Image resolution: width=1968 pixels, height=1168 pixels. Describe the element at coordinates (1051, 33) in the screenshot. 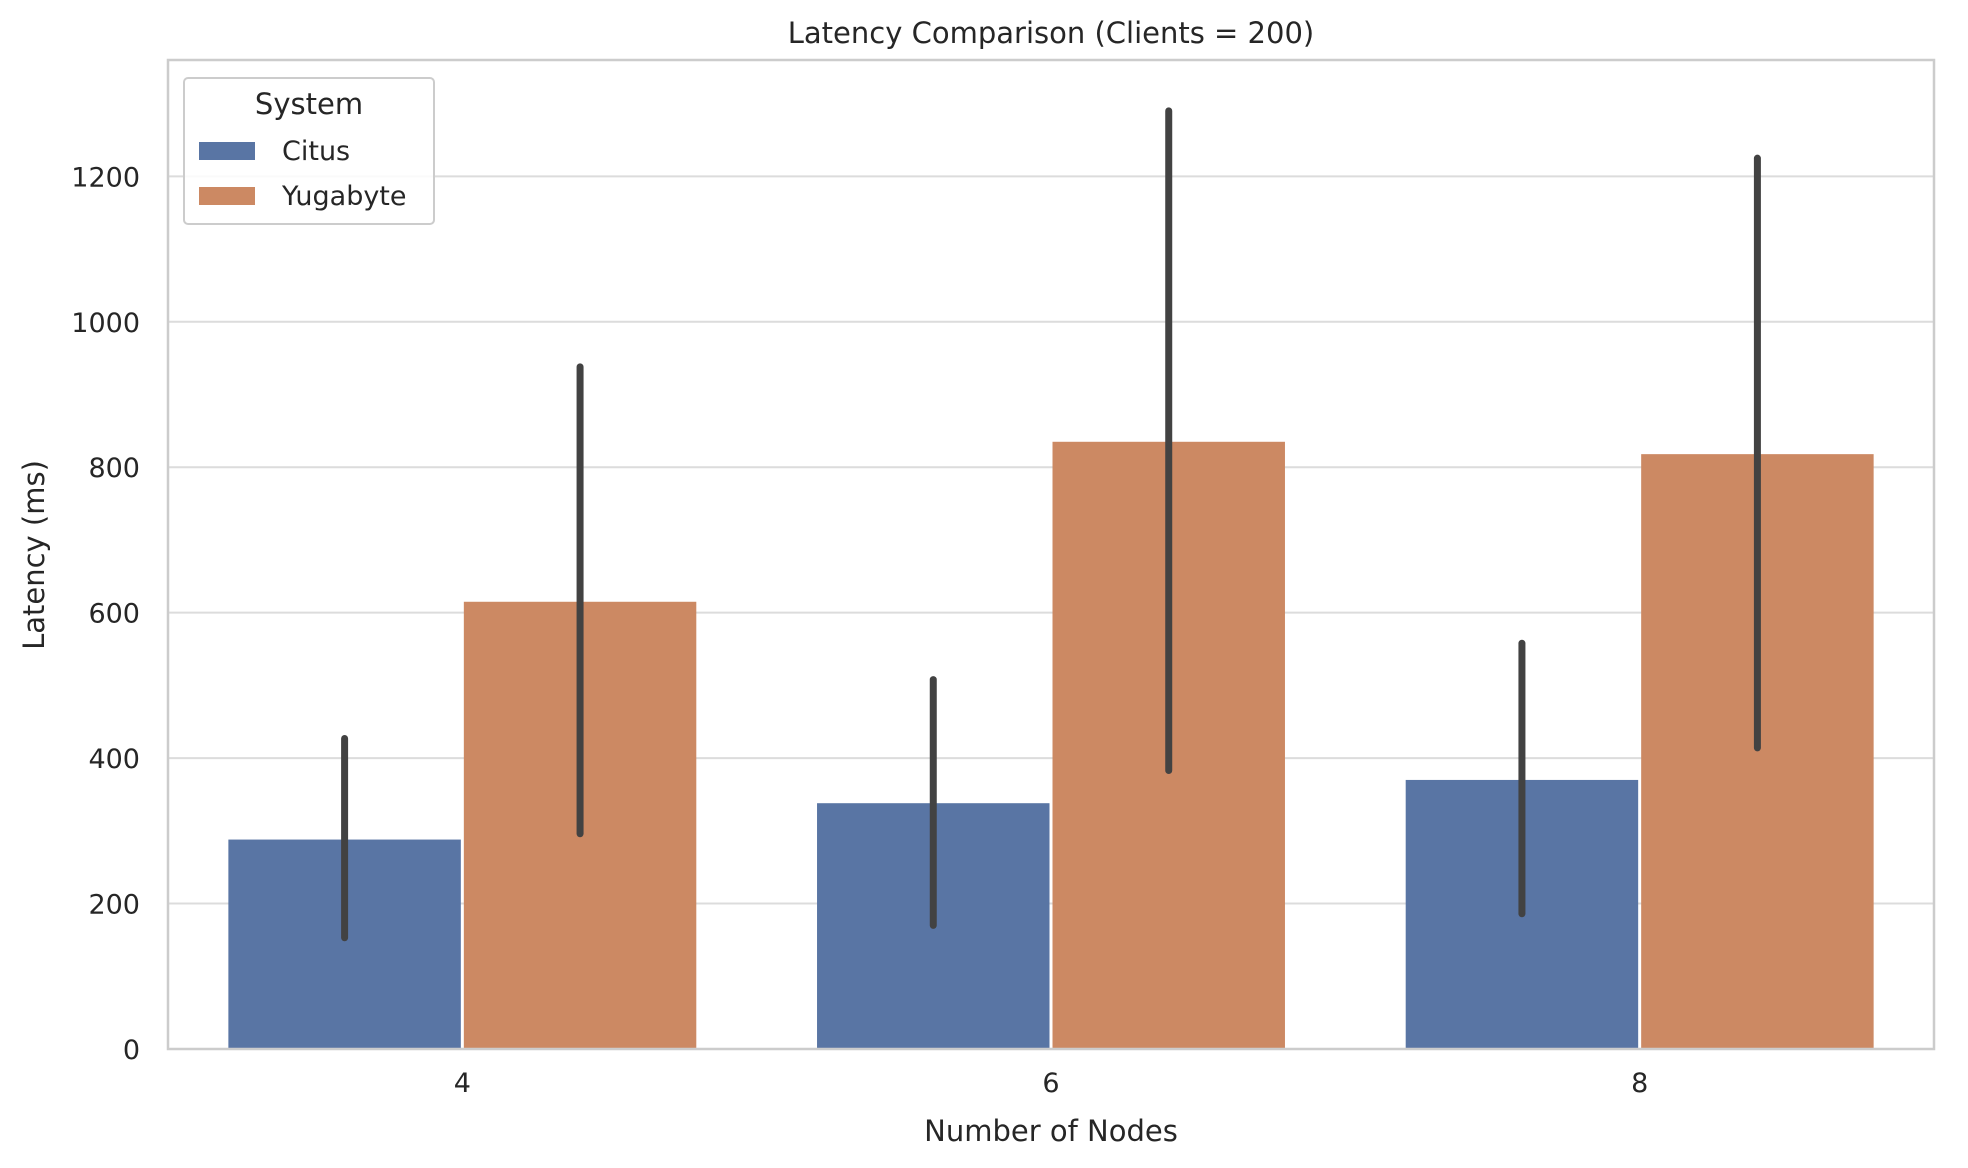

I see `chart-title: Latency Comparison (Clients = 200)` at that location.